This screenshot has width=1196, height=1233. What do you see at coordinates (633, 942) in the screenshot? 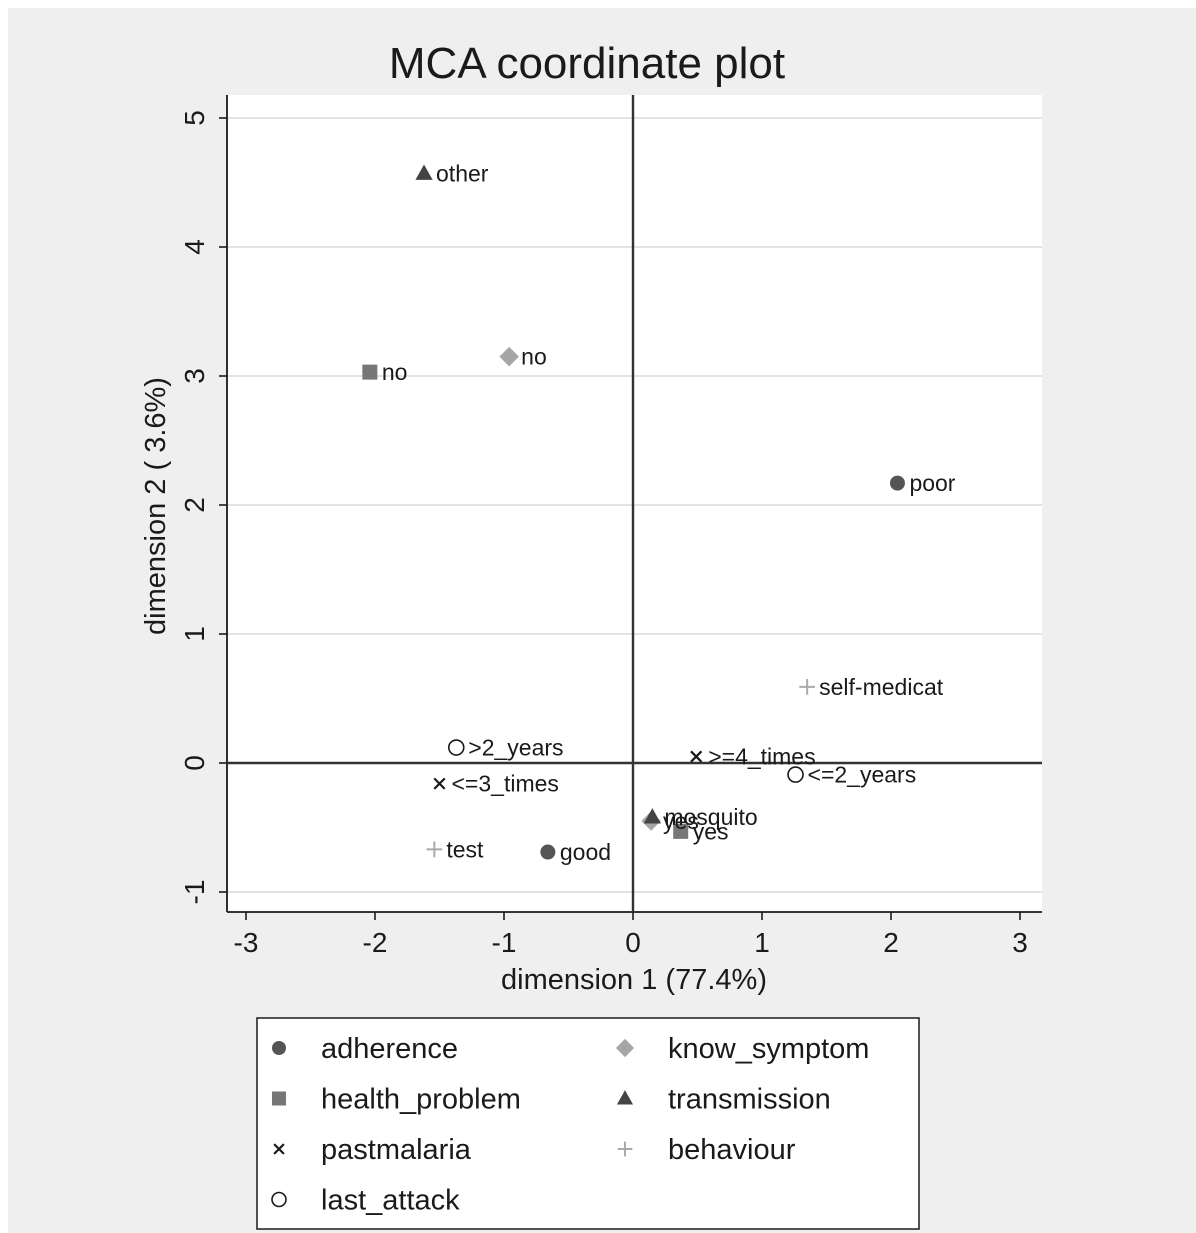
I see `x-tick-label: 0` at bounding box center [633, 942].